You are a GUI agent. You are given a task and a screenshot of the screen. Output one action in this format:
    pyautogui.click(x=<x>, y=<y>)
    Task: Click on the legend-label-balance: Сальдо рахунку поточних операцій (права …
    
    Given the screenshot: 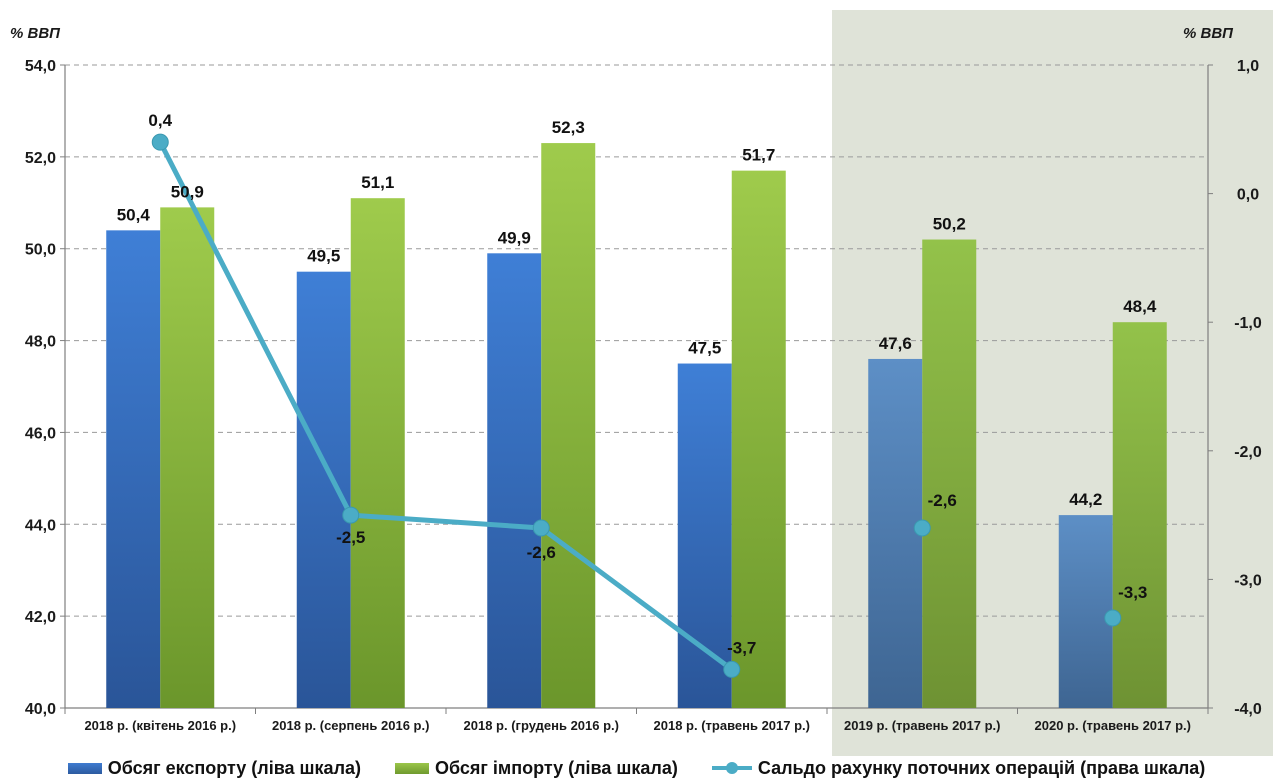 What is the action you would take?
    pyautogui.click(x=981, y=767)
    